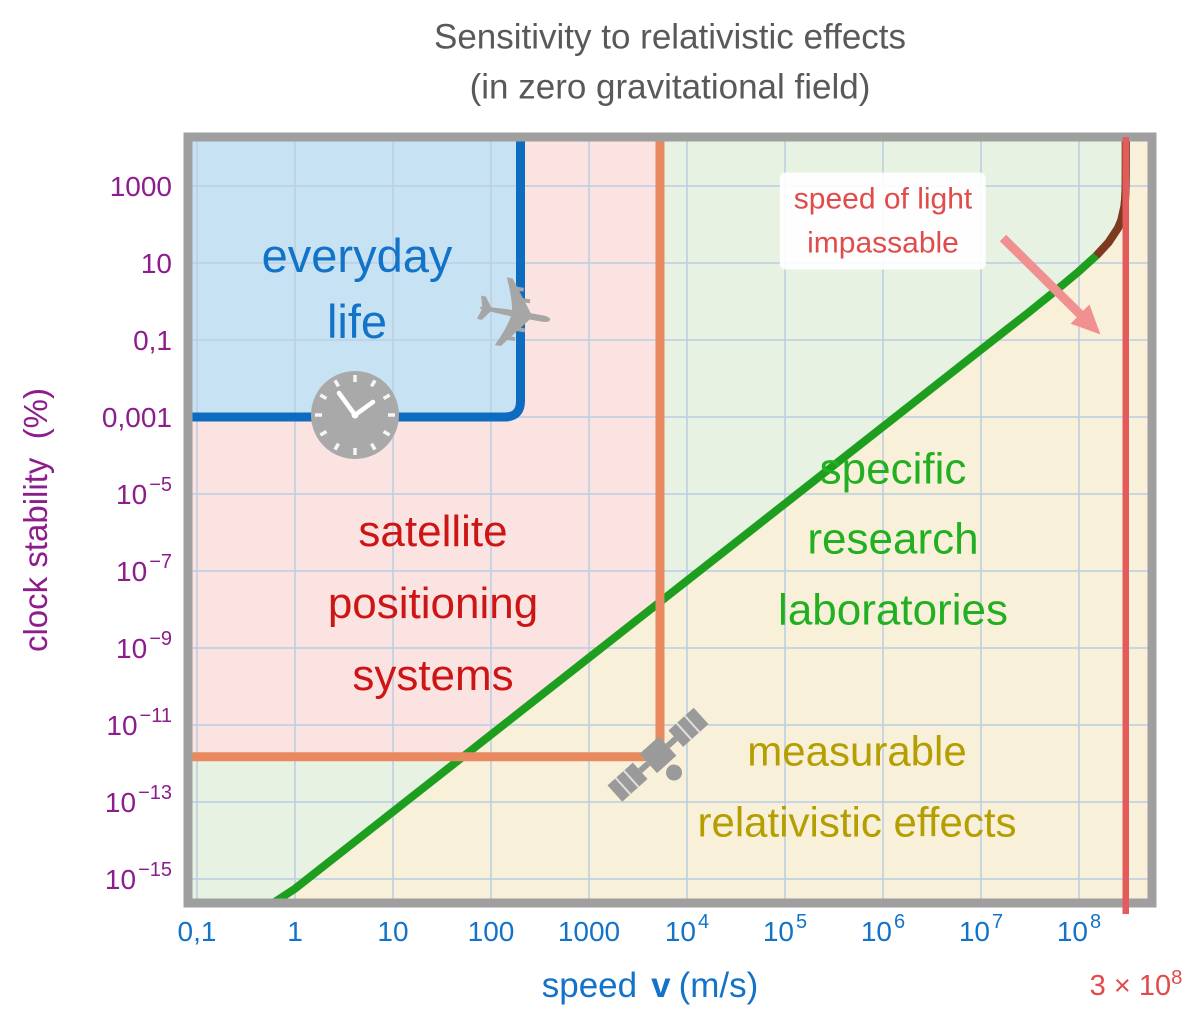 This screenshot has width=1200, height=1024. What do you see at coordinates (138, 800) in the screenshot?
I see `y-tick-label: 10 −13` at bounding box center [138, 800].